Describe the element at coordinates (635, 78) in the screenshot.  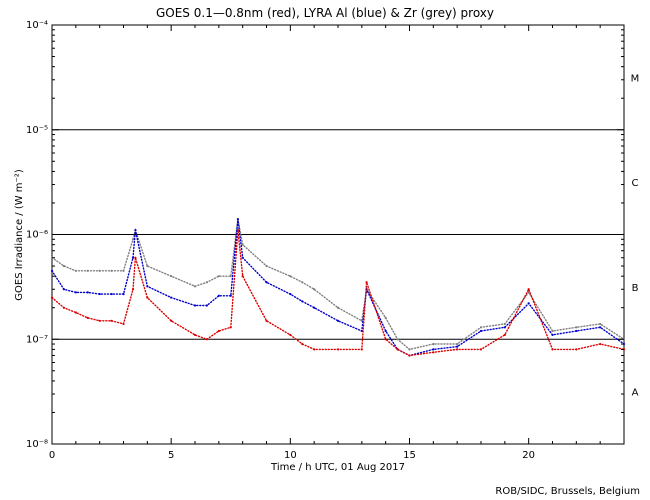
I see `flare-class-m: M` at that location.